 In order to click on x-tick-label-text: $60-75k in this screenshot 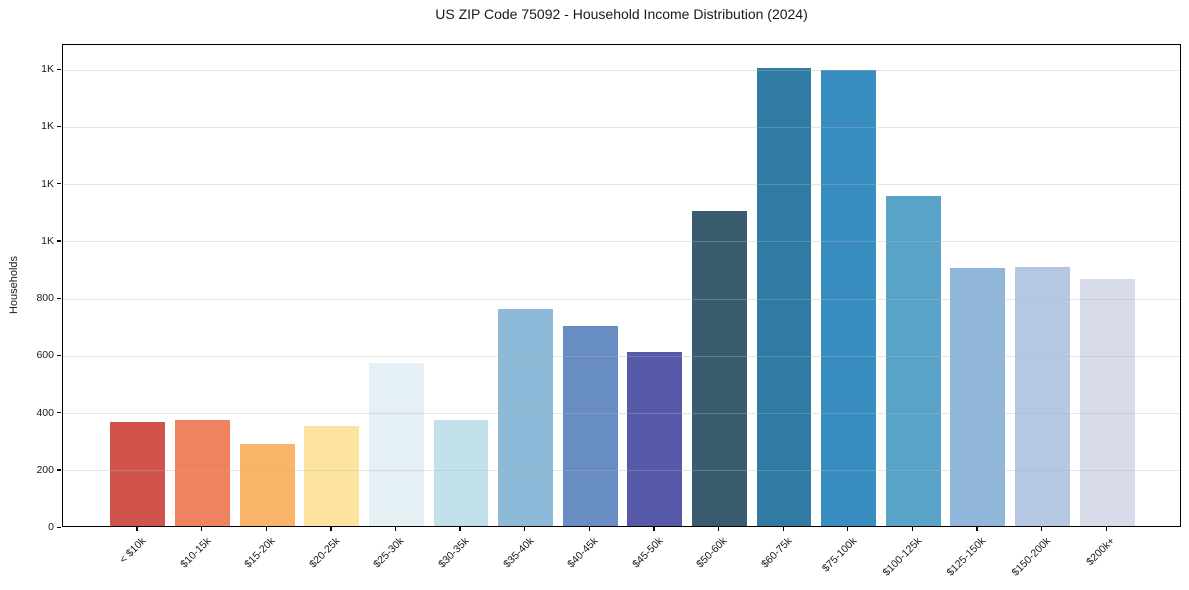, I will do `click(777, 553)`.